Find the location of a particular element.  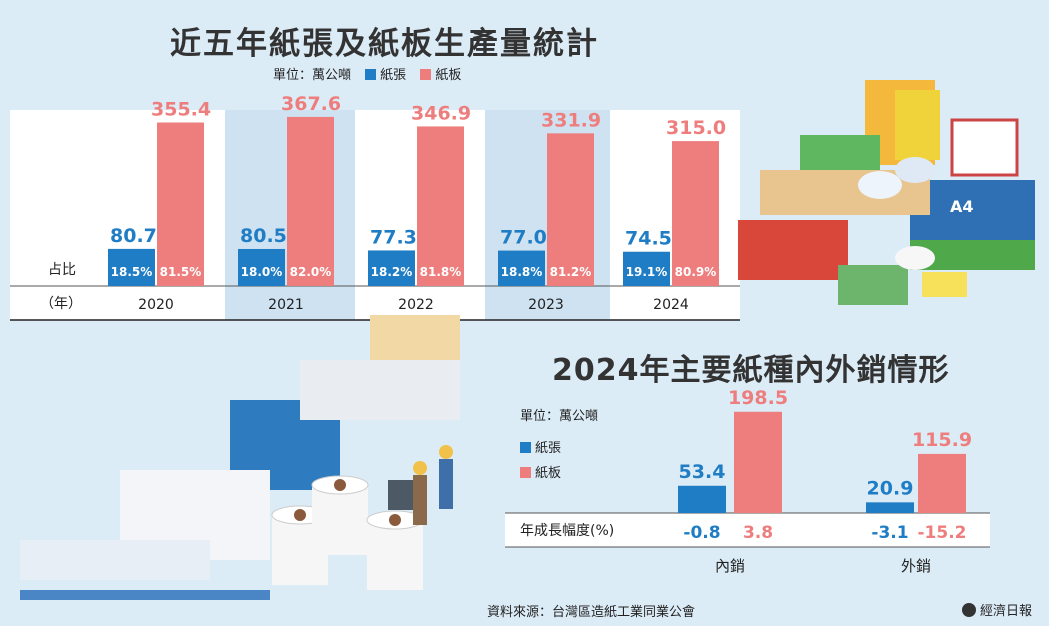

red-box-illustration is located at coordinates (793, 250).